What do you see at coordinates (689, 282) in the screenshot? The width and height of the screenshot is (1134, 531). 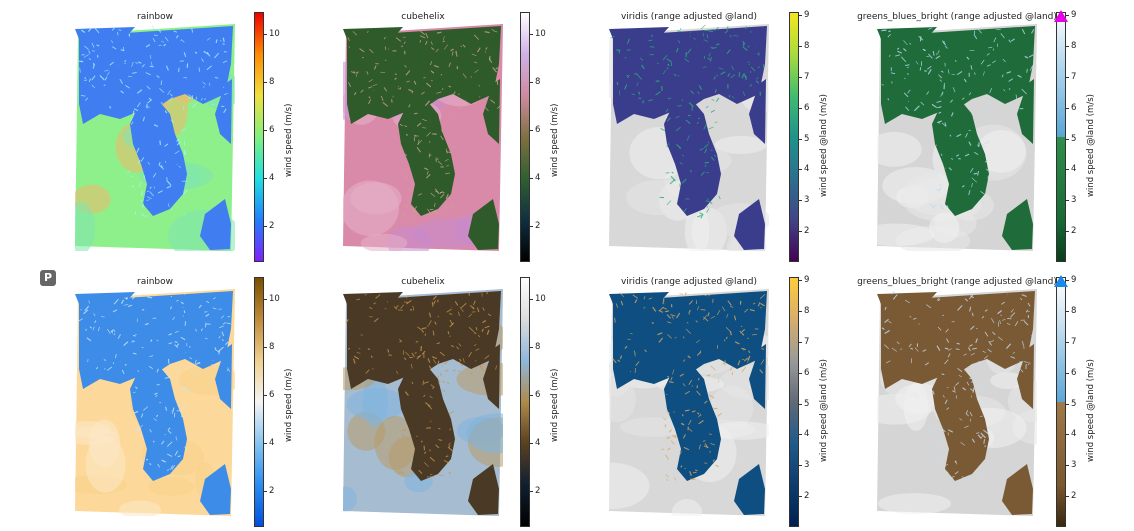 I see `panel-title: viridis (range adjusted @land)` at bounding box center [689, 282].